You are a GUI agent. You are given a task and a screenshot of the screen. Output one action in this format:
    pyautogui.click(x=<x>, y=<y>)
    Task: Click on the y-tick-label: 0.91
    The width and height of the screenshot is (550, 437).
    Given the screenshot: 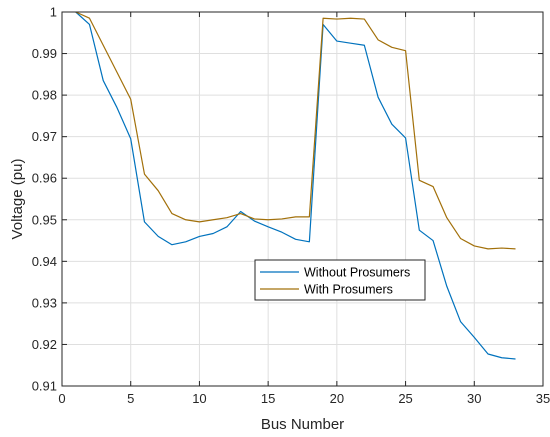 What is the action you would take?
    pyautogui.click(x=44, y=386)
    